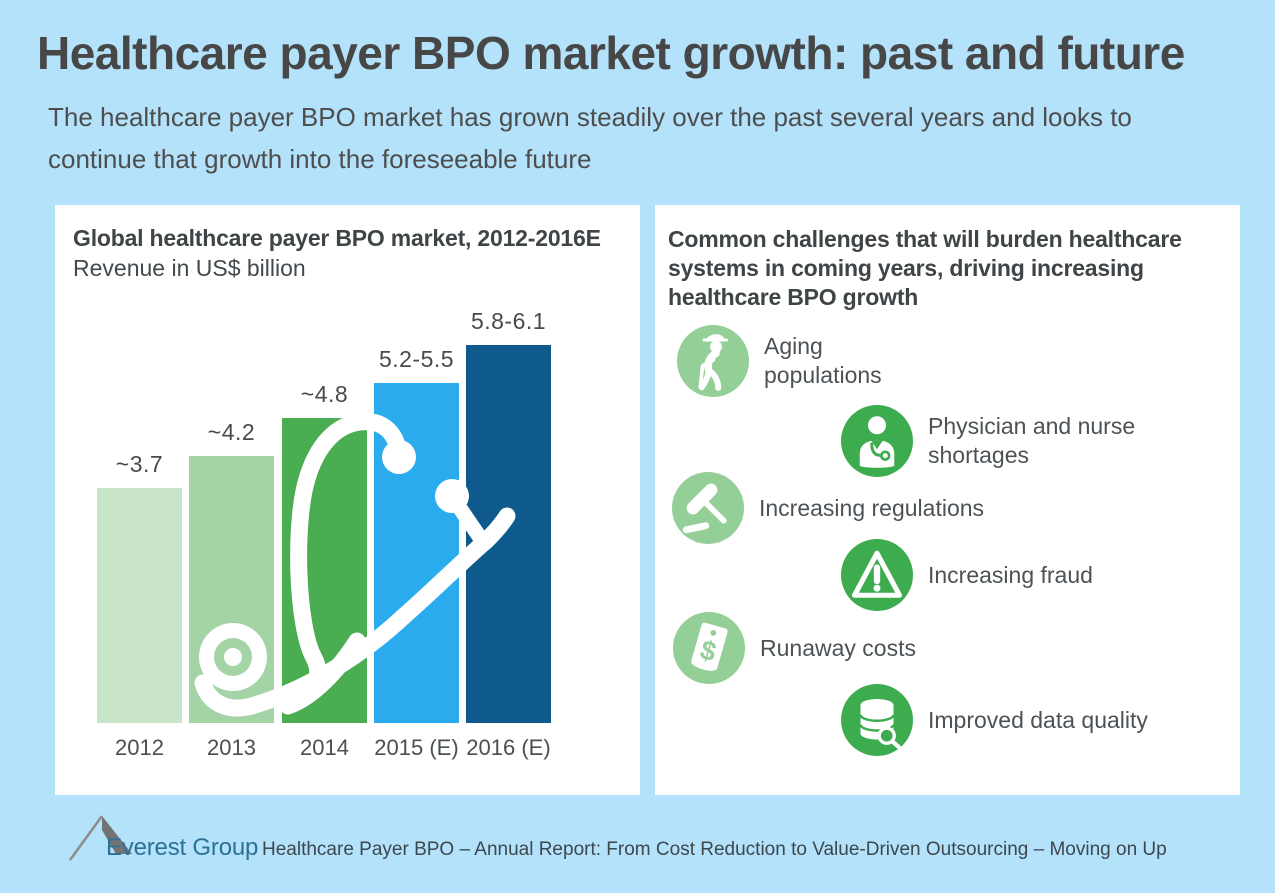 The image size is (1275, 893). I want to click on warning-triangle-icon, so click(877, 575).